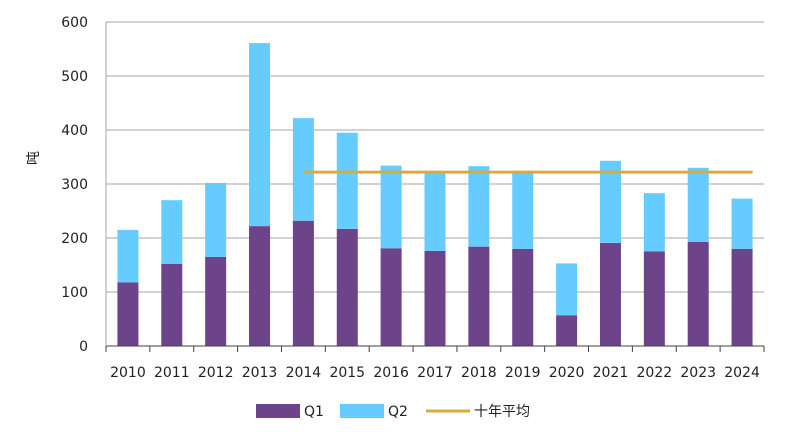  I want to click on bar-q1-2017, so click(435, 298).